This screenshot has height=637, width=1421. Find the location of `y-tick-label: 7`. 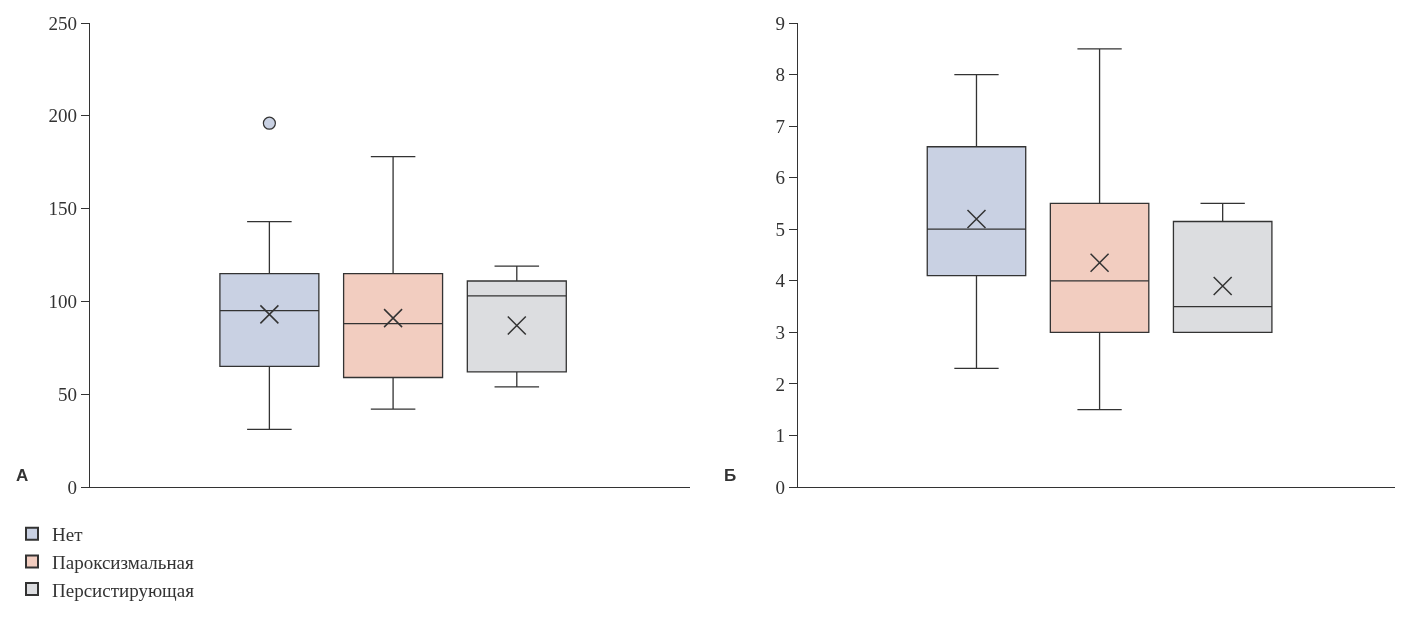

y-tick-label: 7 is located at coordinates (780, 126).